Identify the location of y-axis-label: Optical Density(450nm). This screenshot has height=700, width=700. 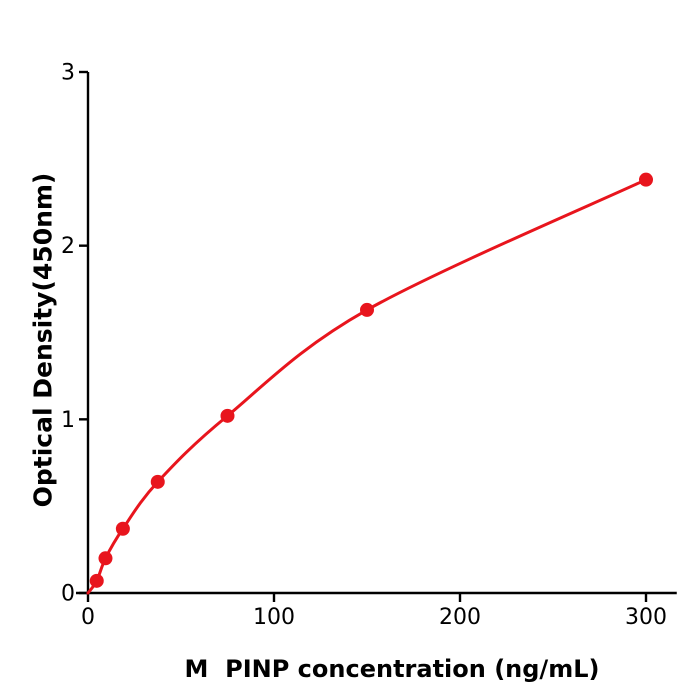
(43, 340).